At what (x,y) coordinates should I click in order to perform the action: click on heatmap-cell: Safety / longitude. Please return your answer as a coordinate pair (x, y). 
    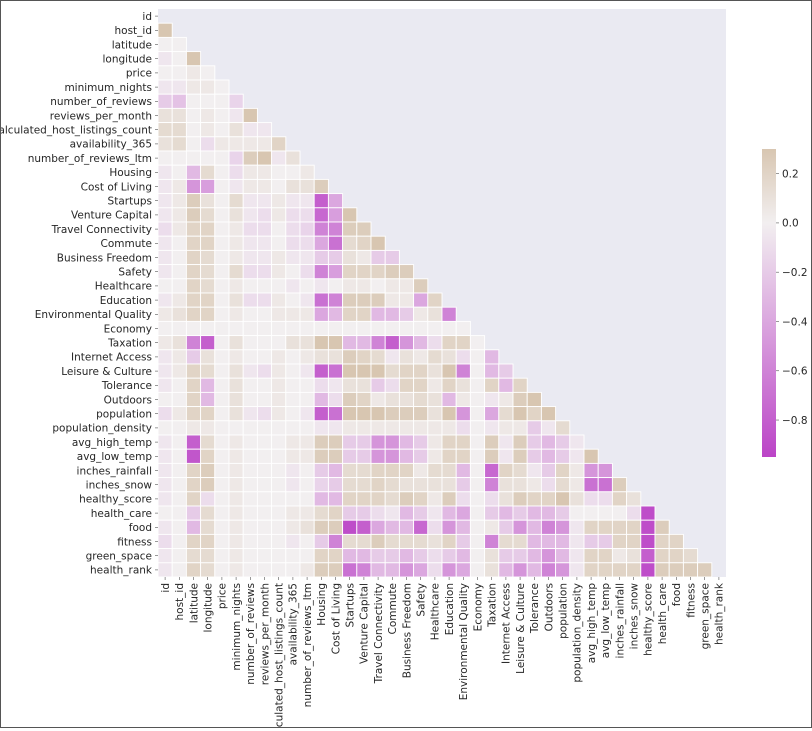
    Looking at the image, I should click on (208, 272).